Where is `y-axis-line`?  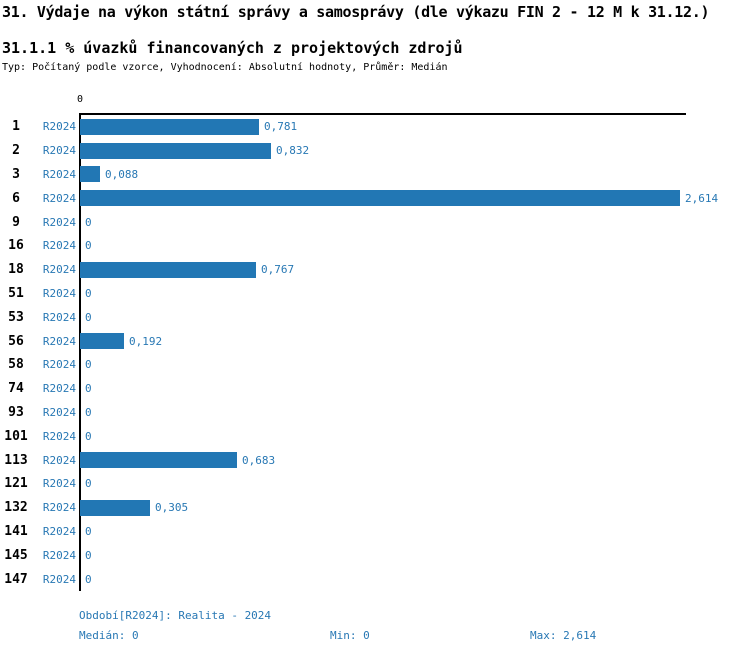
y-axis-line is located at coordinates (80, 352).